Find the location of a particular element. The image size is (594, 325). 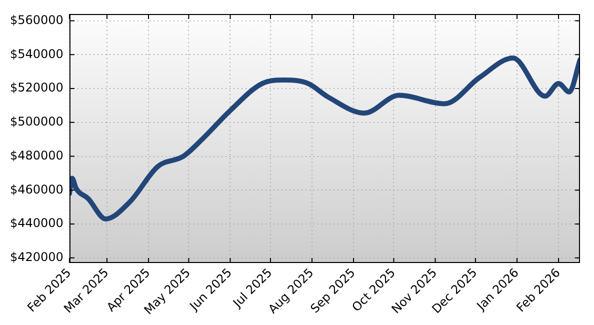

y-tick-label: $540000 is located at coordinates (37, 53).